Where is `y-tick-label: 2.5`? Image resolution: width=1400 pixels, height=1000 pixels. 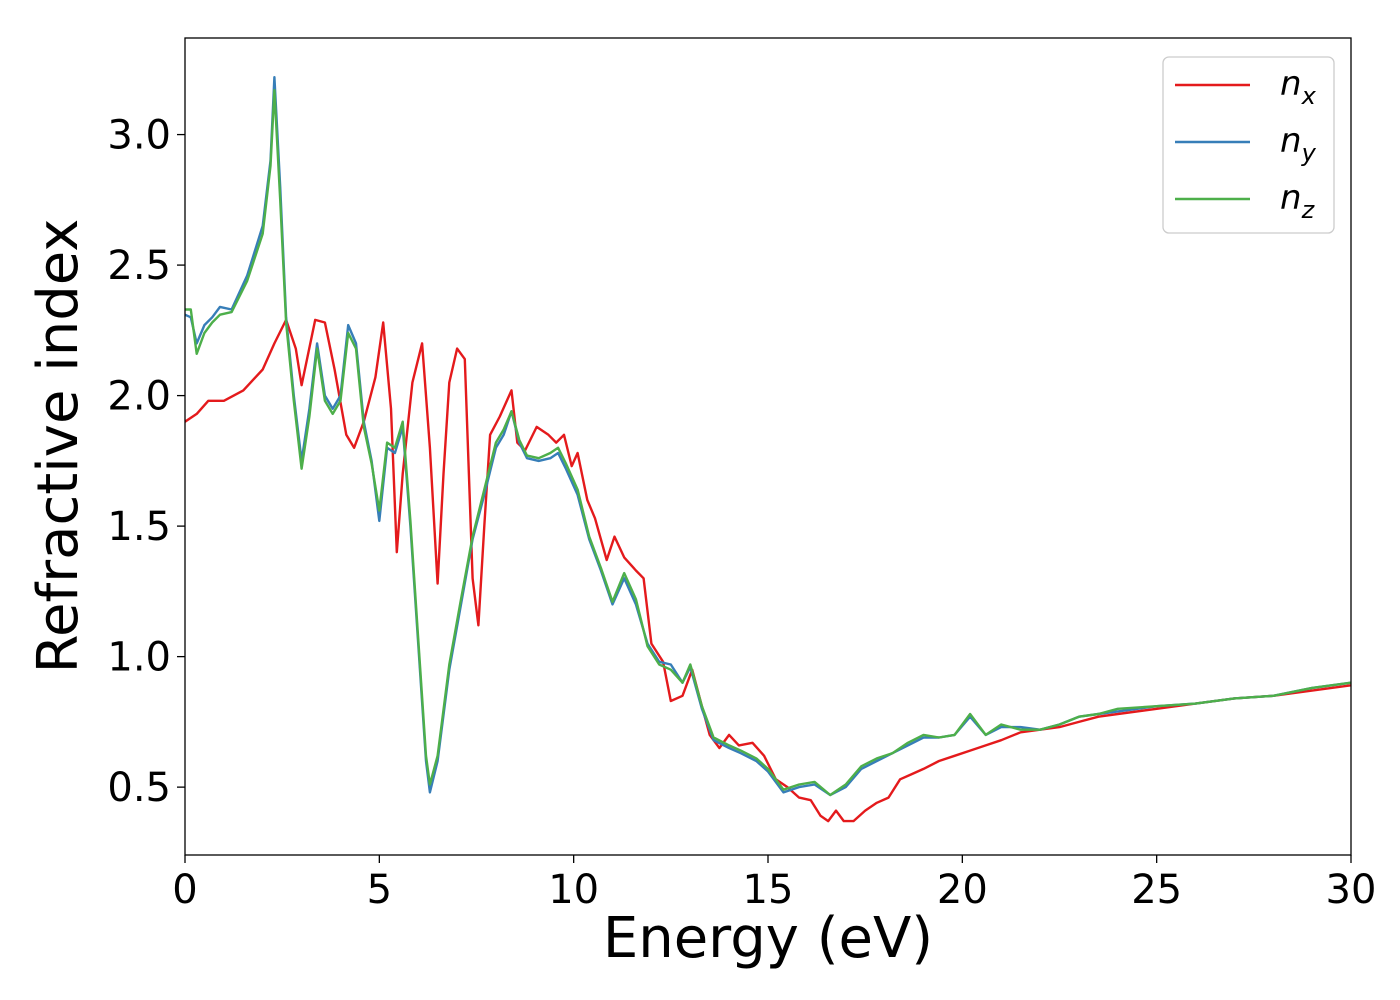 y-tick-label: 2.5 is located at coordinates (139, 266).